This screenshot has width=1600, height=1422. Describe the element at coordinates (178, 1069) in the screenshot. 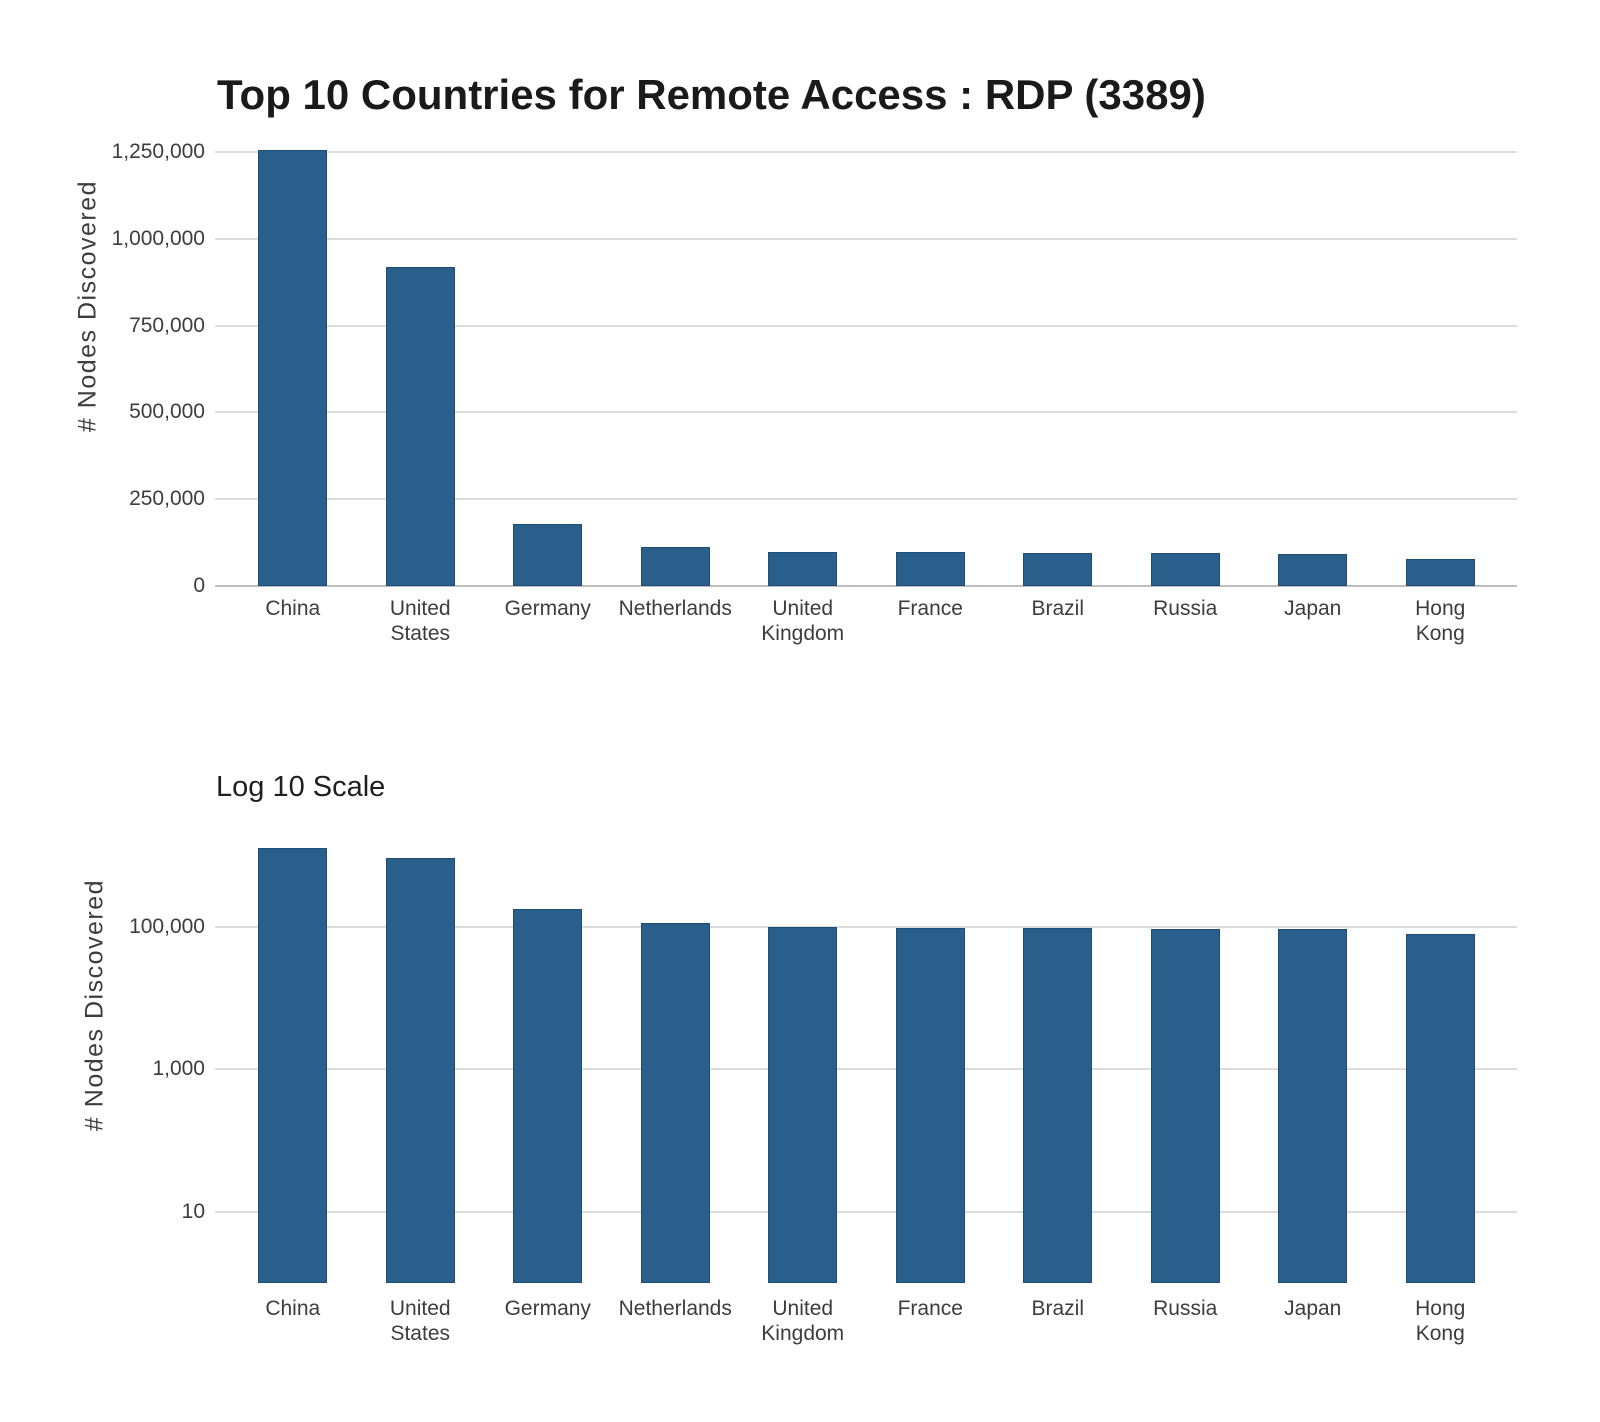

I see `y-tick-label: 1,000` at that location.